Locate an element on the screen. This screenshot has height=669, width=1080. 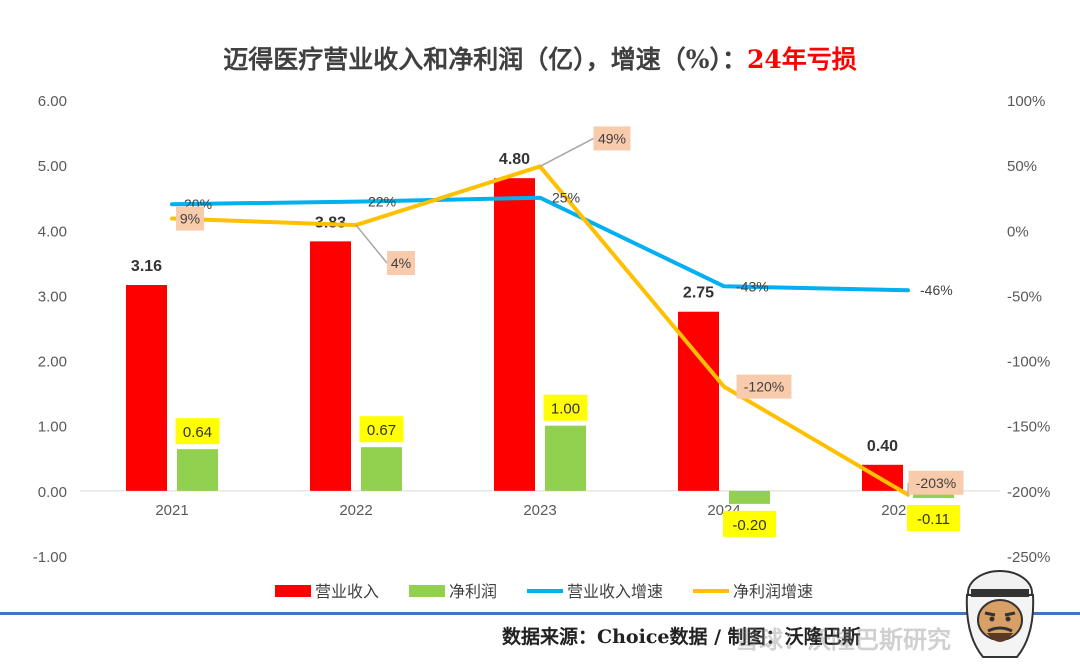
revenue-data-label: 0.40 is located at coordinates (882, 446).